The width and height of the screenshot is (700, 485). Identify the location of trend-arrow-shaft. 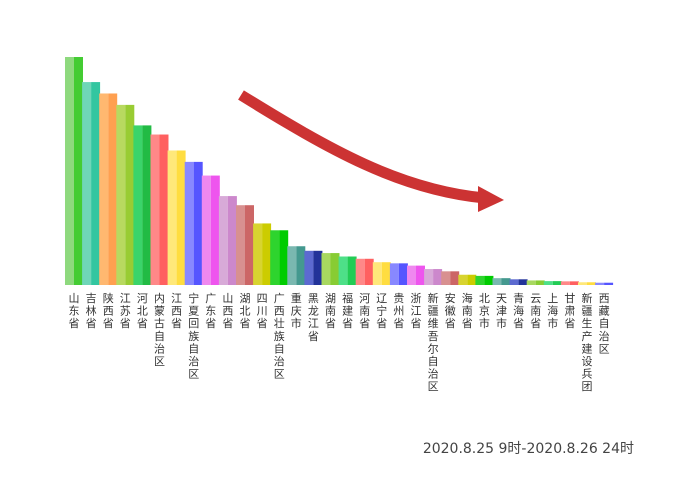
(362, 147).